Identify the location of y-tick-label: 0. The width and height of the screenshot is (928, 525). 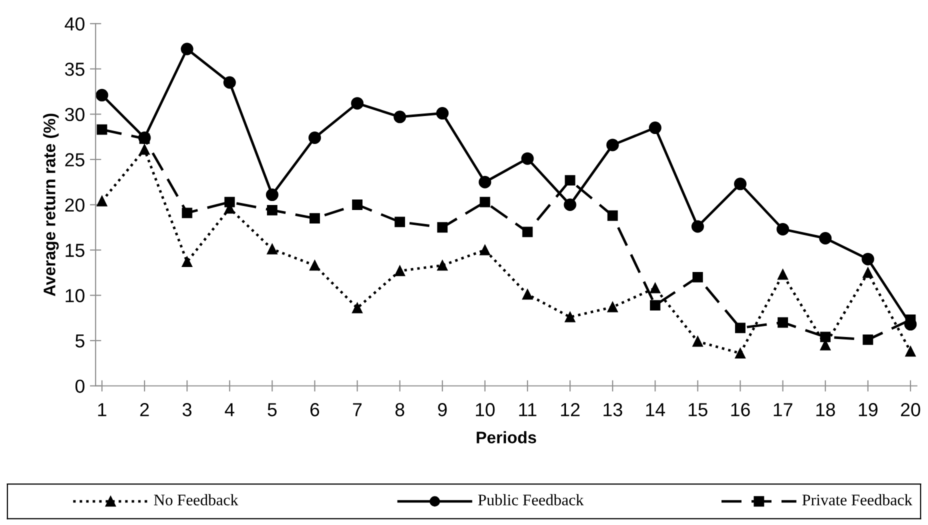
(79, 386).